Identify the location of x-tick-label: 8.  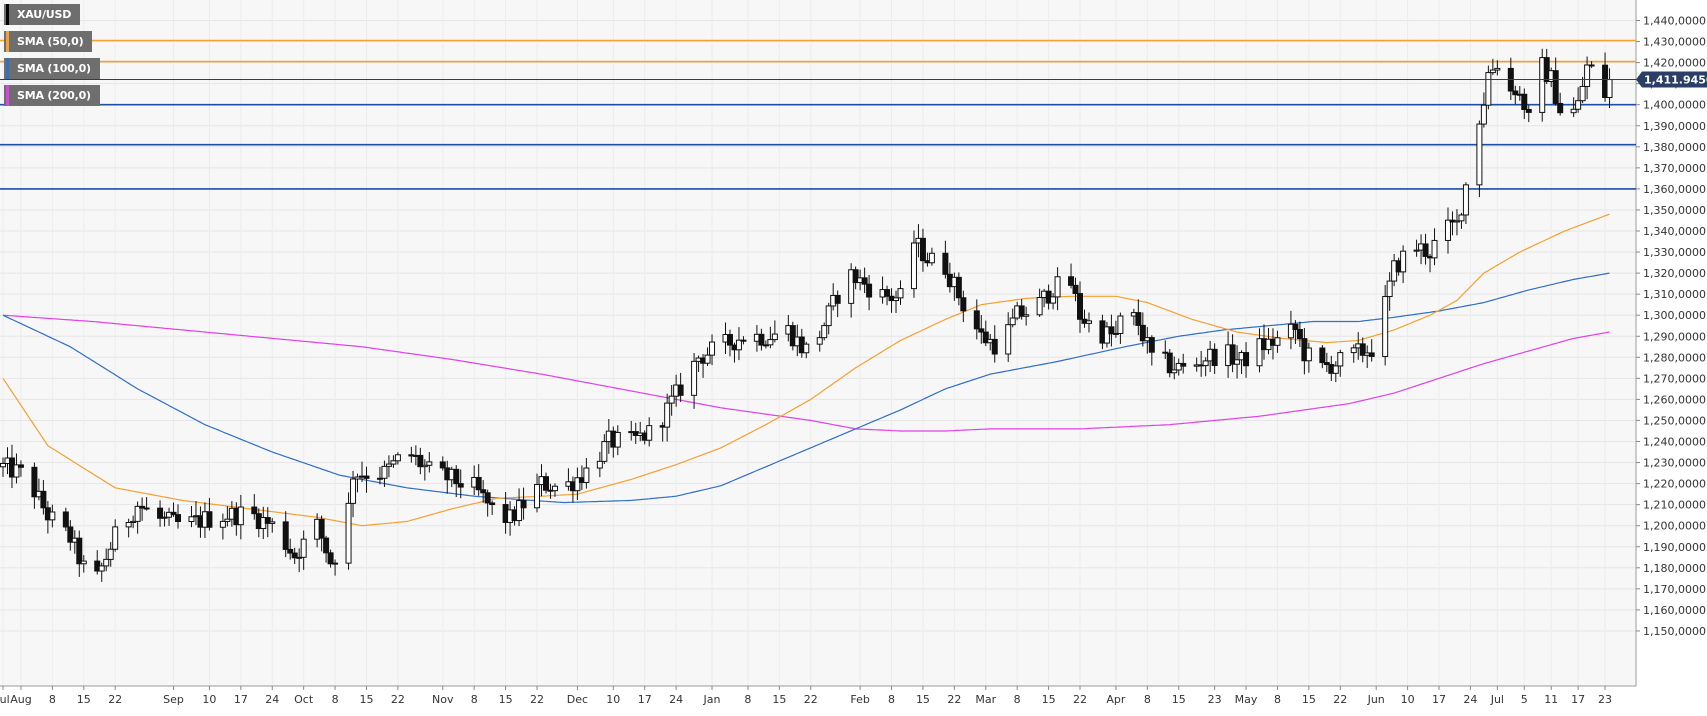
(1147, 699).